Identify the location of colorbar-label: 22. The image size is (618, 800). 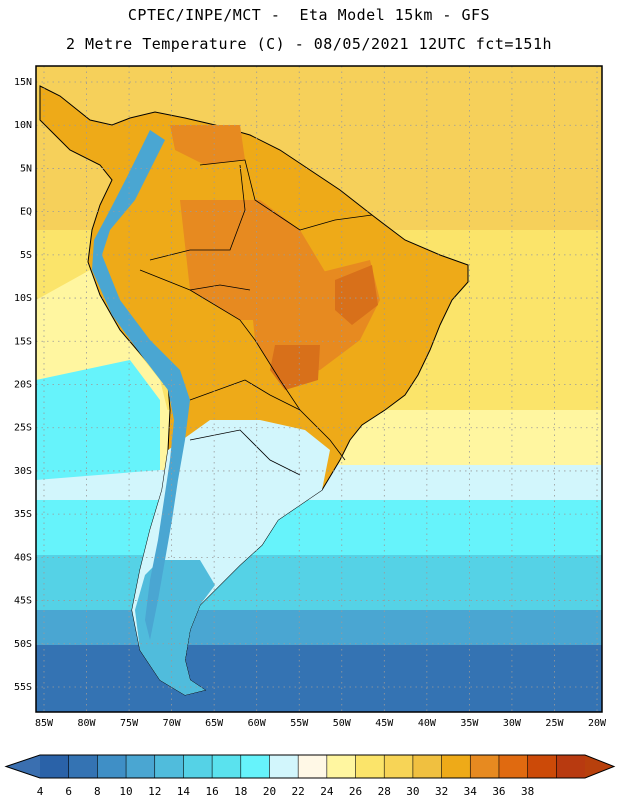
(298, 791).